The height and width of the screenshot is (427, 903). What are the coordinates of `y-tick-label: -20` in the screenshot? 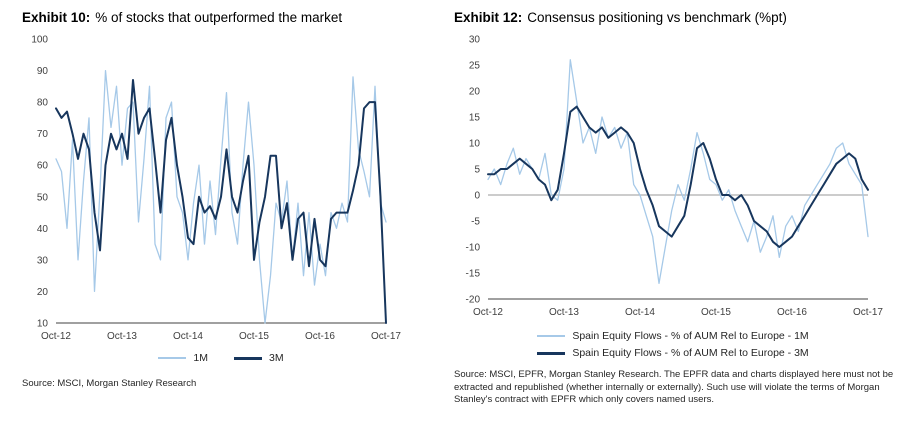 It's located at (473, 300).